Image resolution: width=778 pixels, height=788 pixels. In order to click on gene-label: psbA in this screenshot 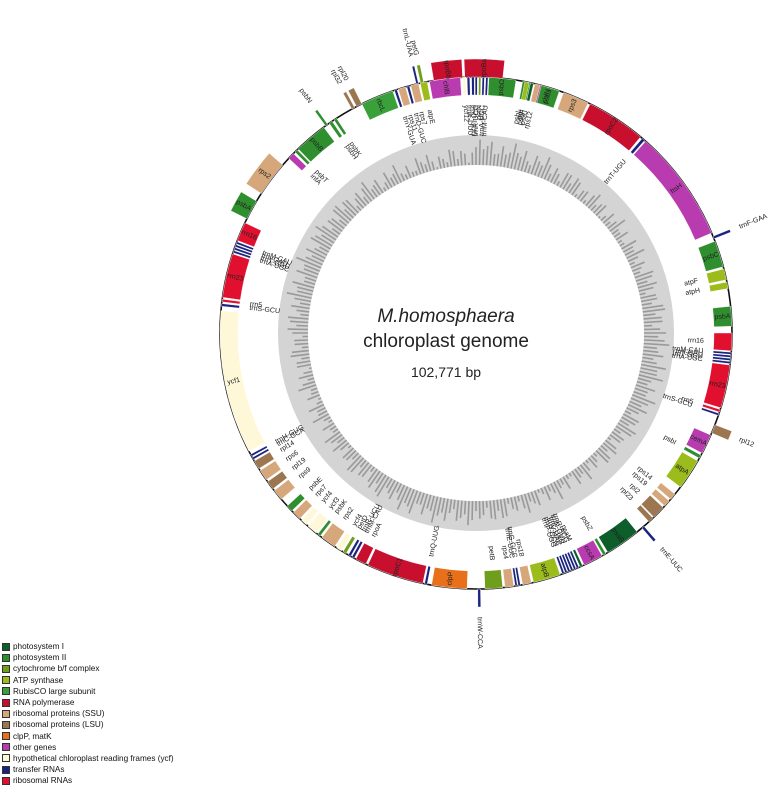, I will do `click(722, 317)`.